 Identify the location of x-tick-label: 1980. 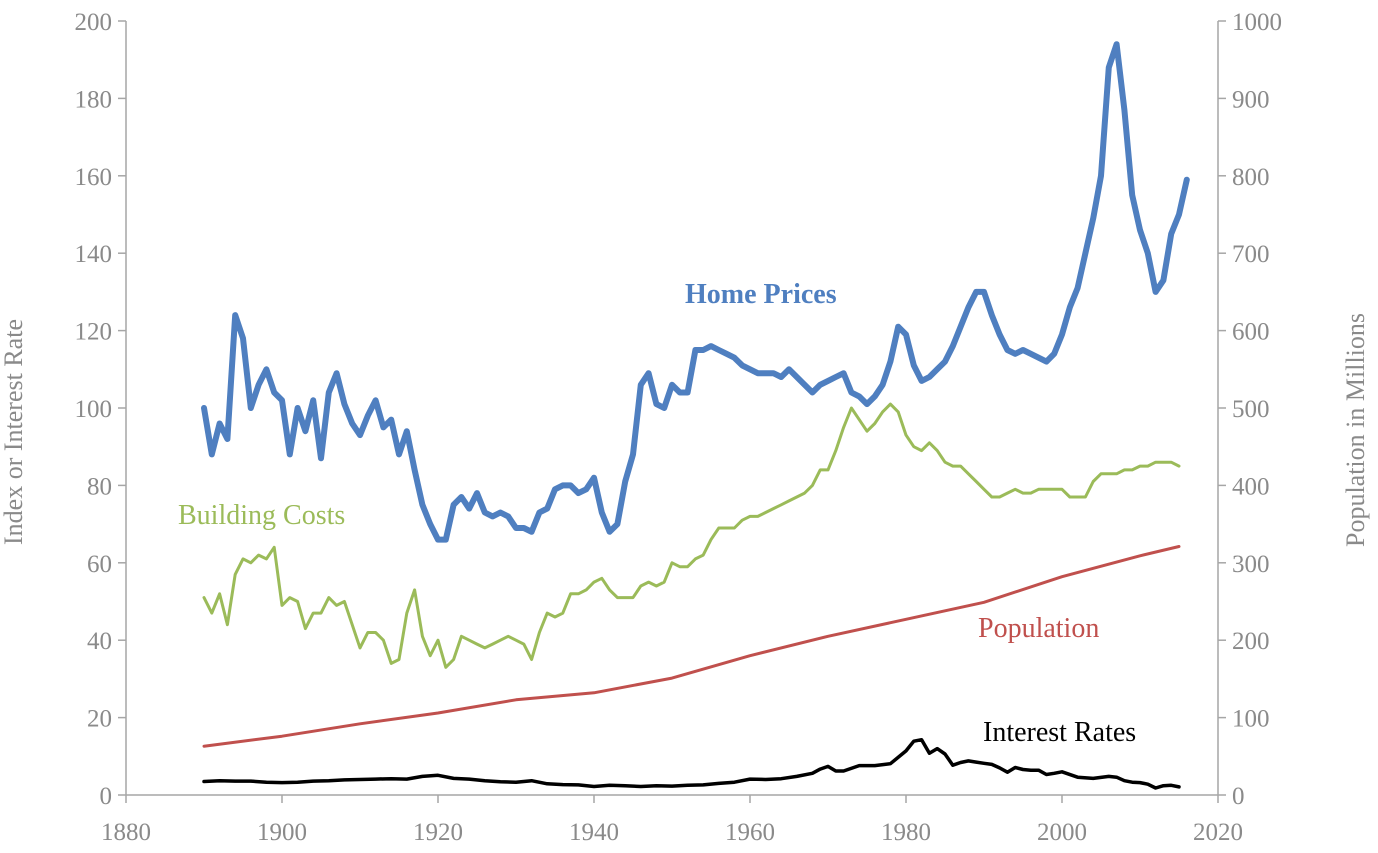
(906, 832).